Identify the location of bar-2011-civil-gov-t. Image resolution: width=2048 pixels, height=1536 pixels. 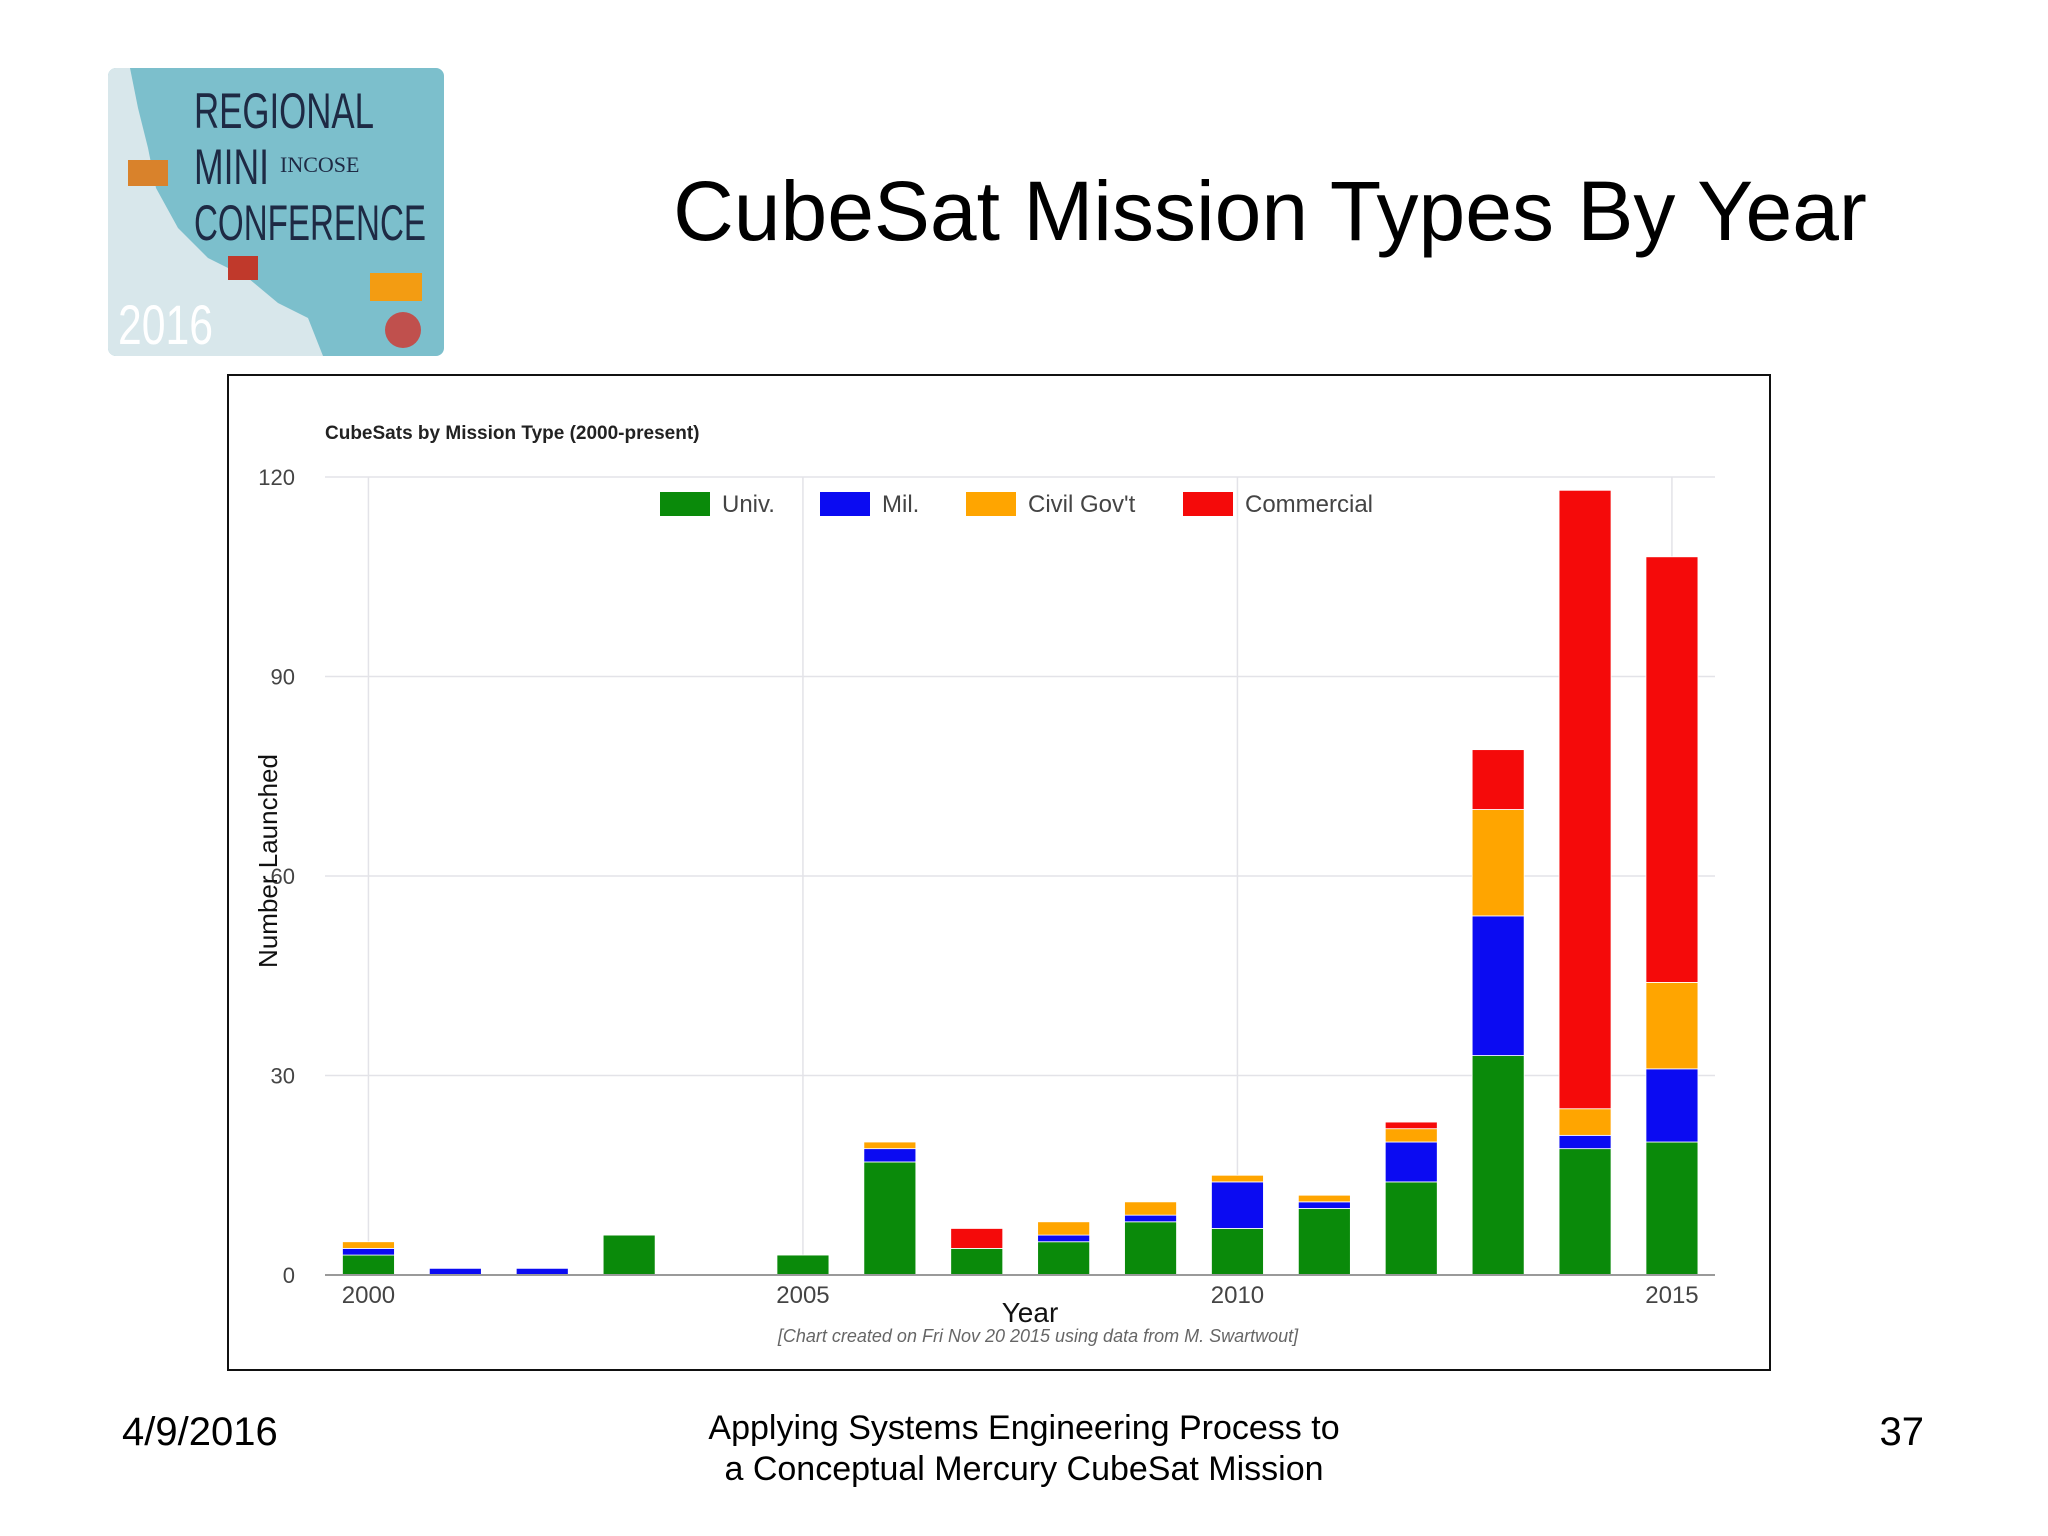
(1324, 1198).